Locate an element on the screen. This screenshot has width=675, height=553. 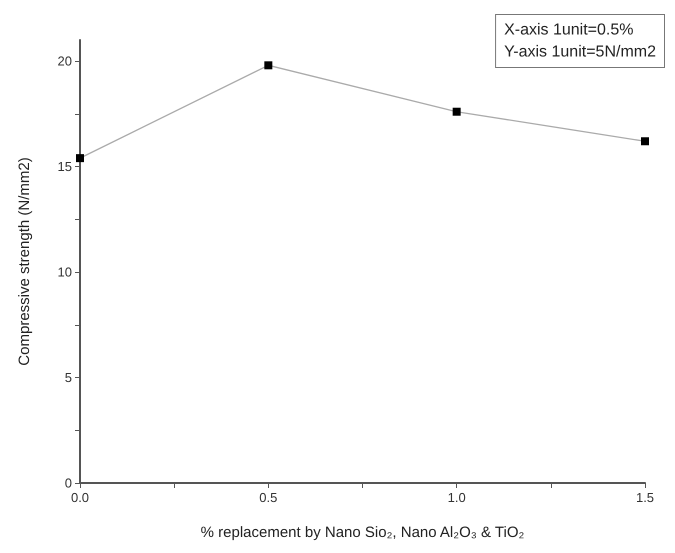
y-tick-label: 20 is located at coordinates (65, 61).